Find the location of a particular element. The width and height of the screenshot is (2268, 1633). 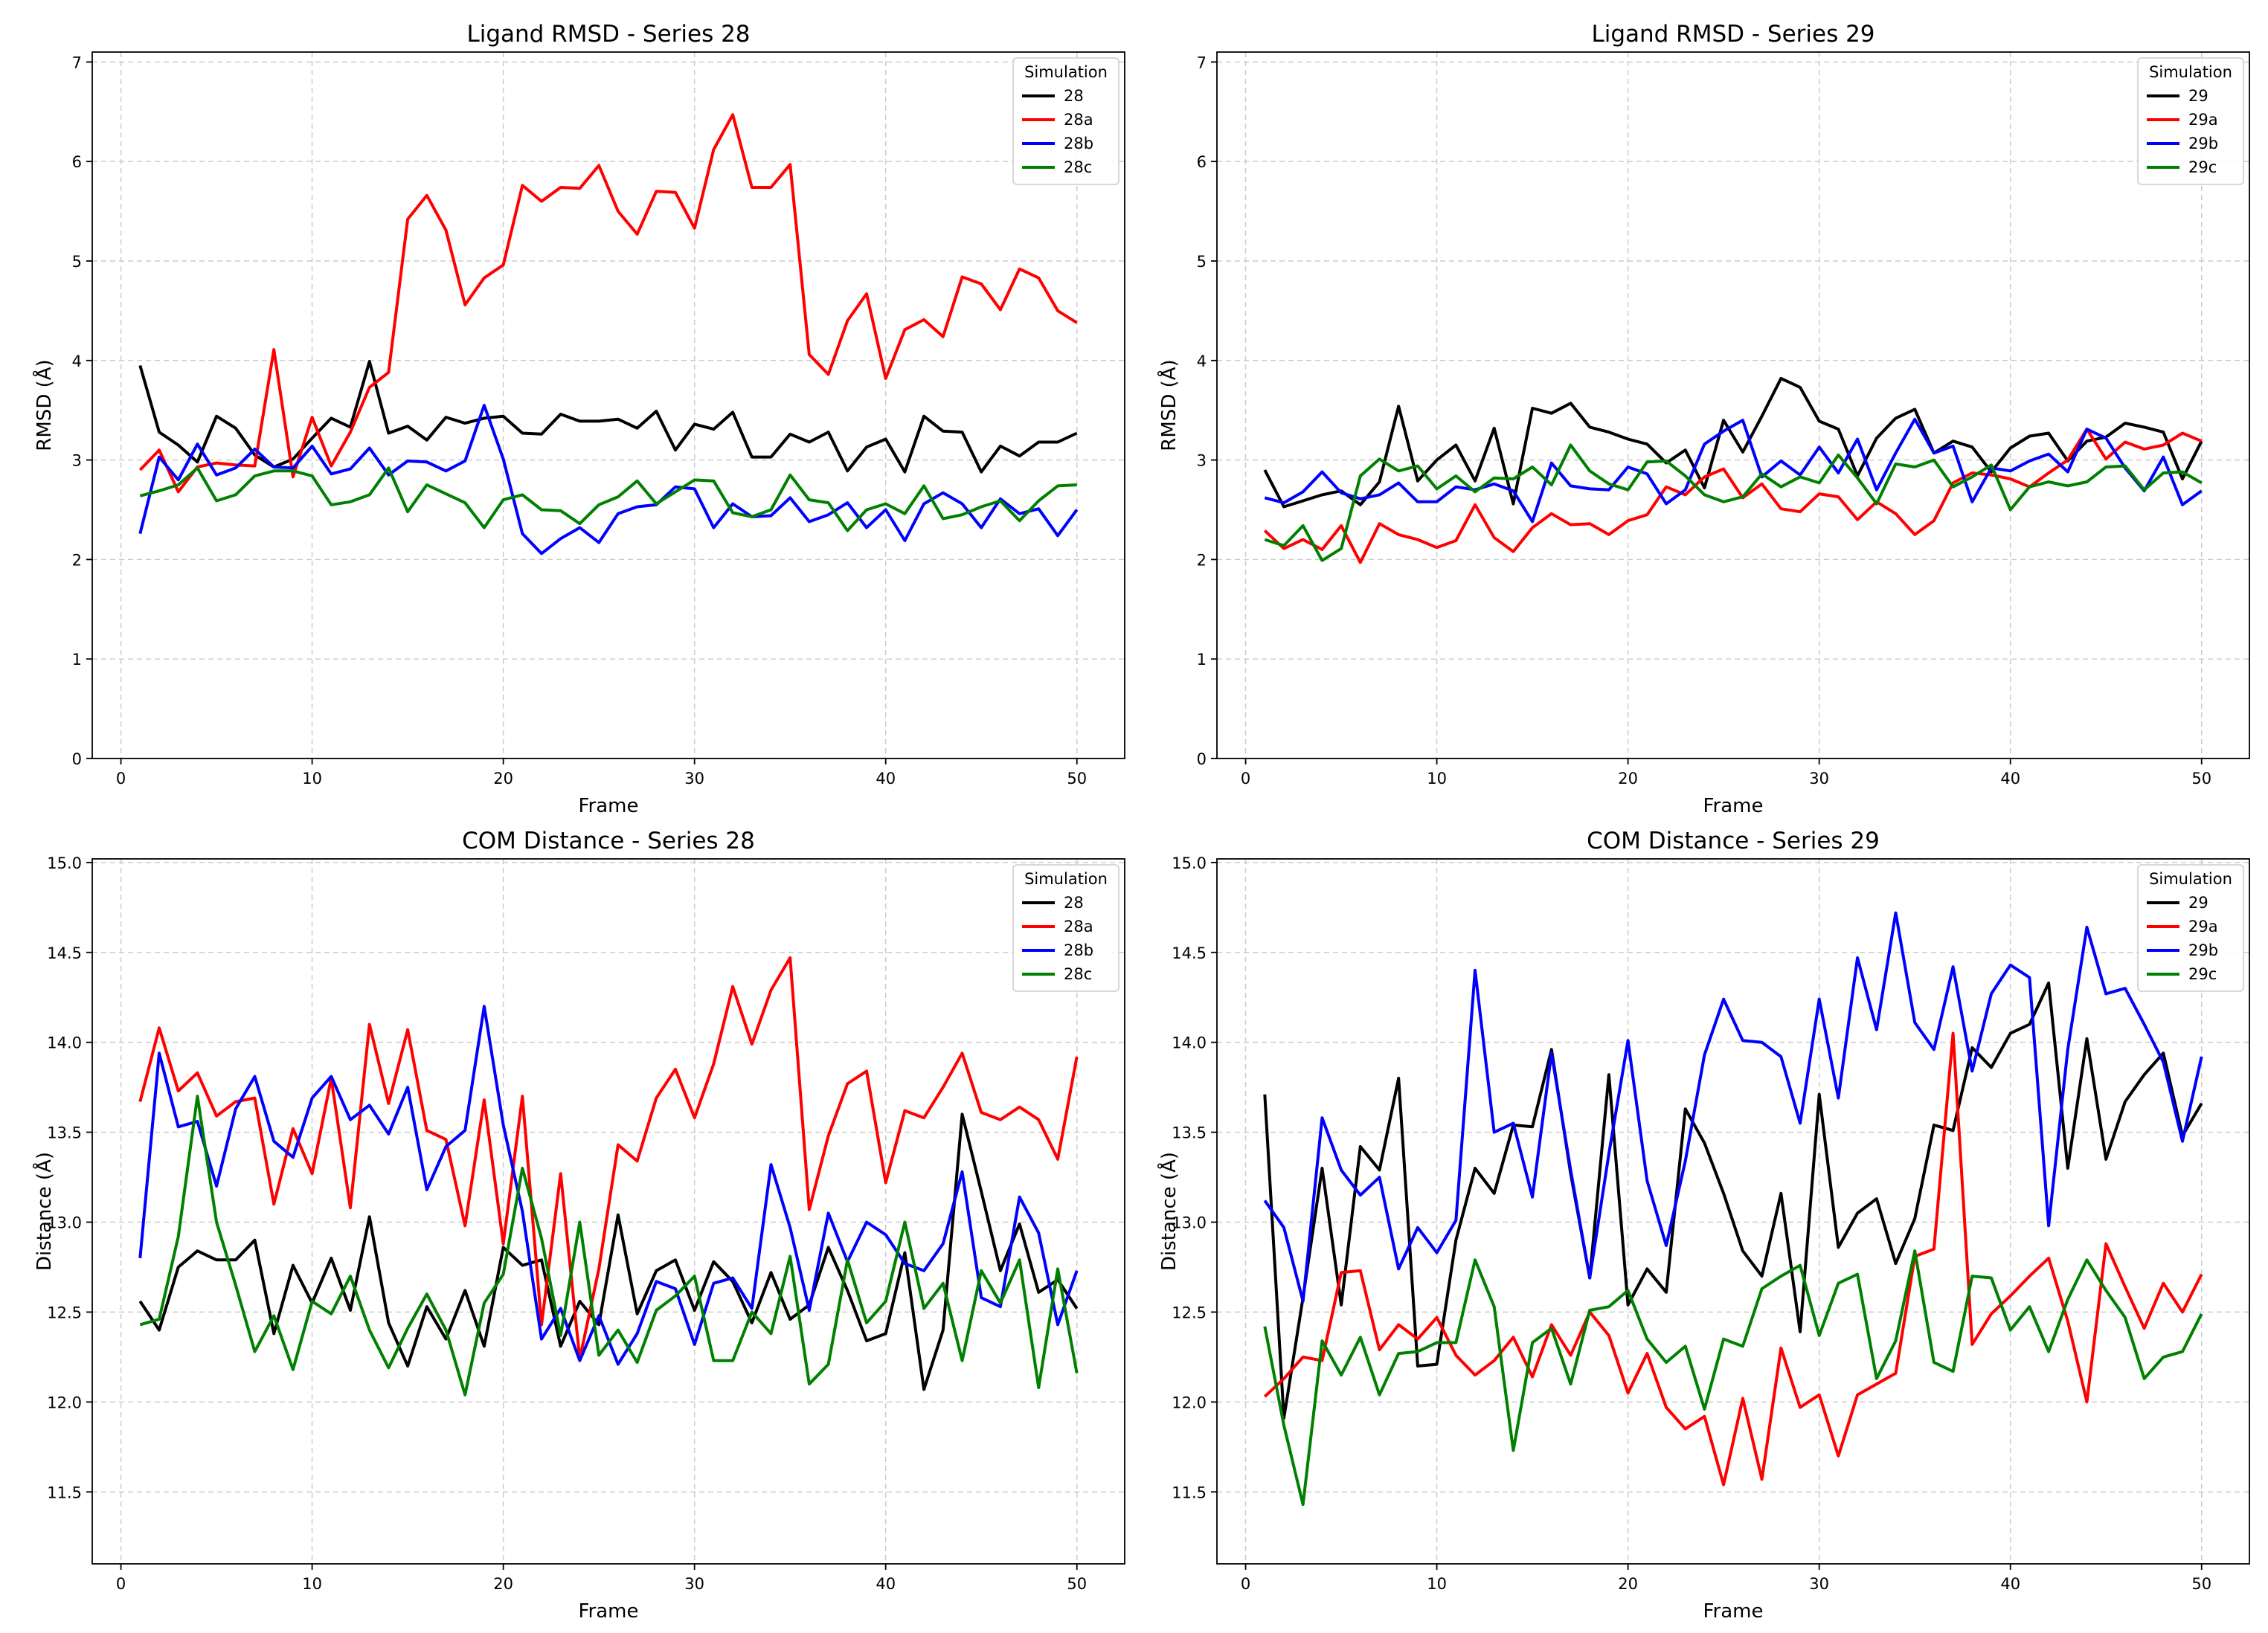

legend-label-28a: 28a is located at coordinates (1078, 926).